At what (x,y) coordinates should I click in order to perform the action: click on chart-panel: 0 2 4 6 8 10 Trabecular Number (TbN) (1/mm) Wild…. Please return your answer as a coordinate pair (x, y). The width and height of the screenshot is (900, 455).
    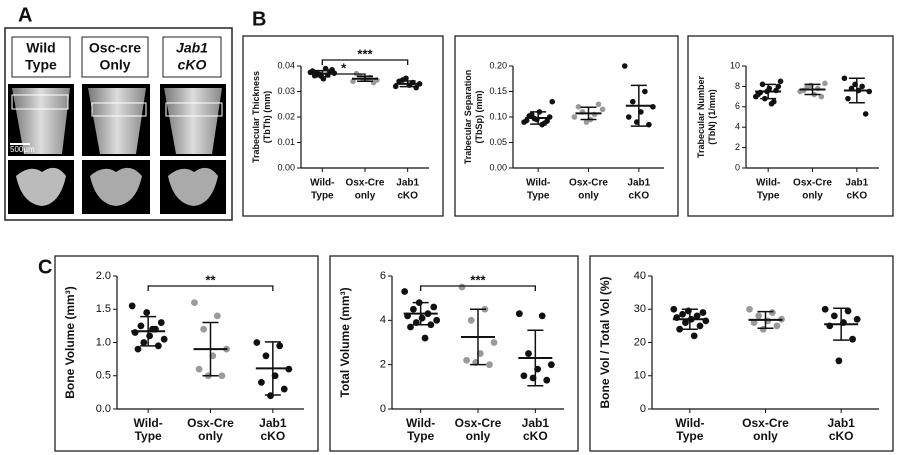
    Looking at the image, I should click on (790, 126).